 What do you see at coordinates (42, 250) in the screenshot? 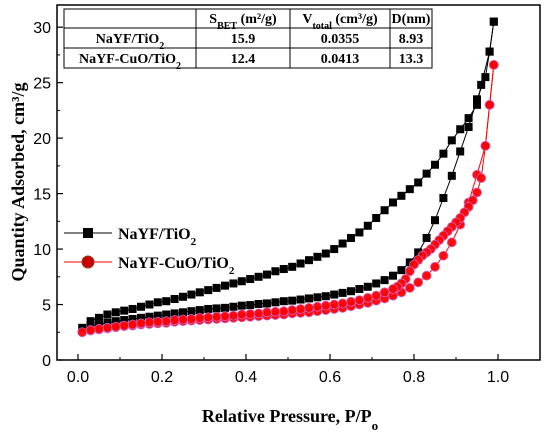
I see `y-tick-label-2: 10` at bounding box center [42, 250].